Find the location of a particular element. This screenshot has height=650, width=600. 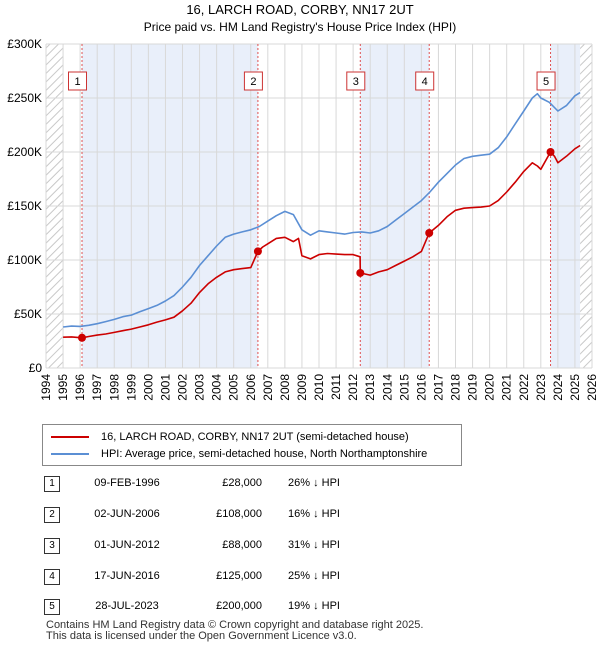

sale-hpi-diff: 31% ↓ HPI is located at coordinates (314, 545).